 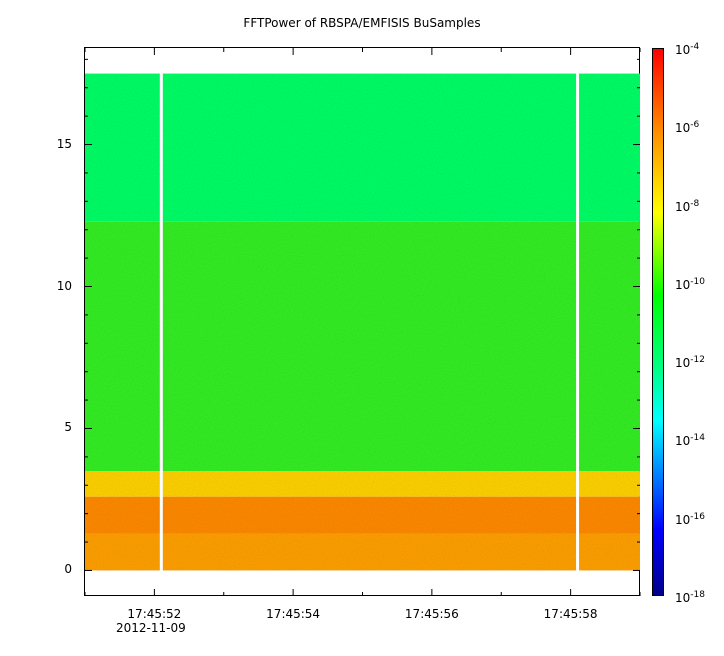 I want to click on x-tick-label-2: 17:45:56, so click(x=431, y=614).